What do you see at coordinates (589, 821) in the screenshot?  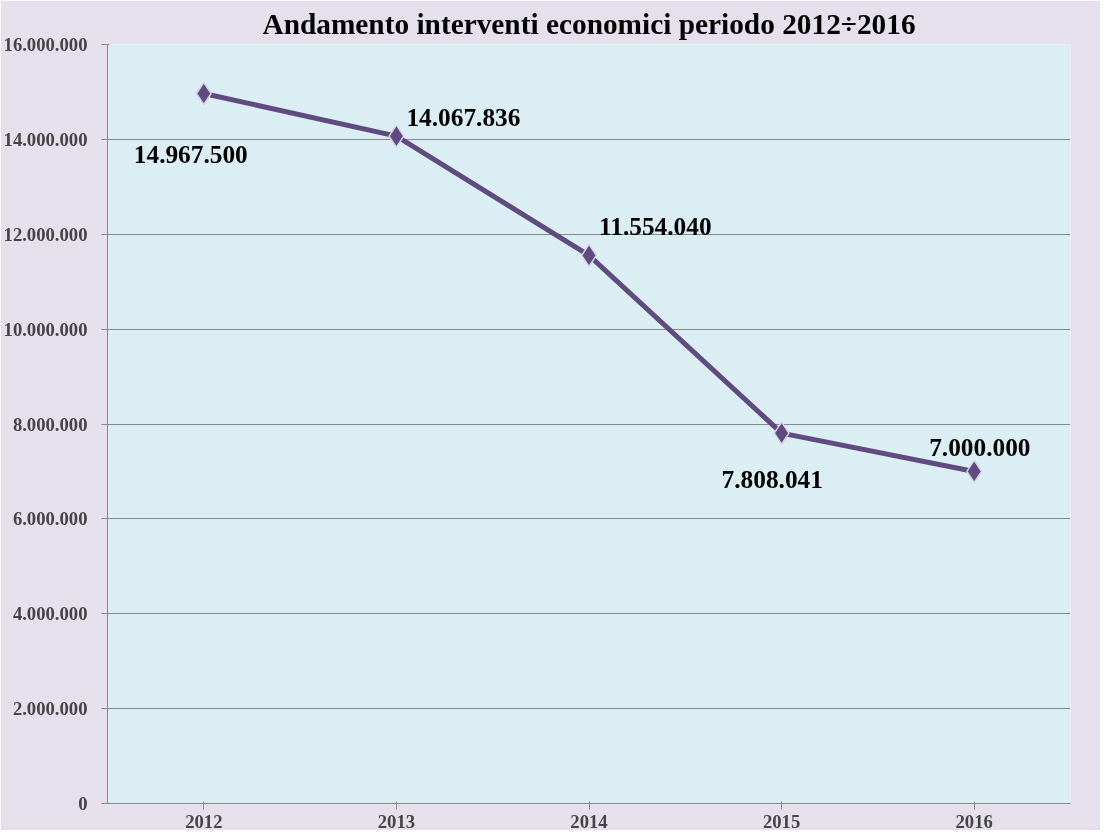 I see `x-tick-label: 2014` at bounding box center [589, 821].